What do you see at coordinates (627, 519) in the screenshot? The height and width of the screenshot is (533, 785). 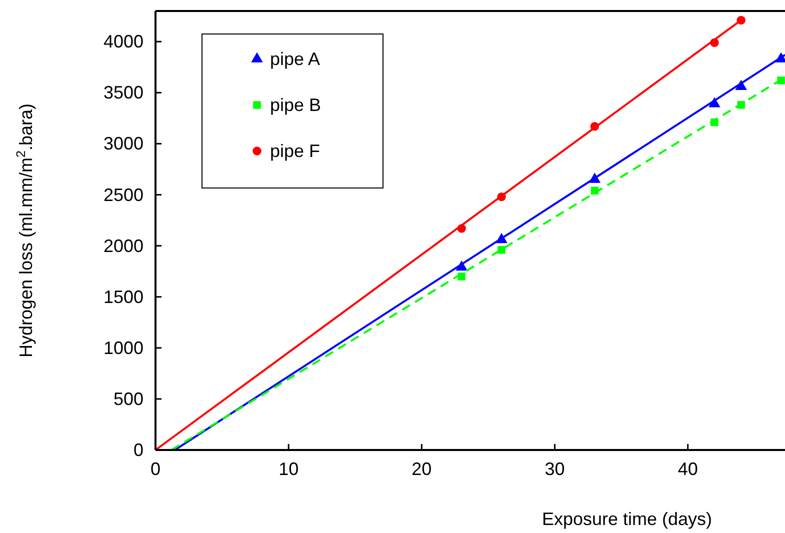 I see `x-axis-title: Exposure time (days)` at bounding box center [627, 519].